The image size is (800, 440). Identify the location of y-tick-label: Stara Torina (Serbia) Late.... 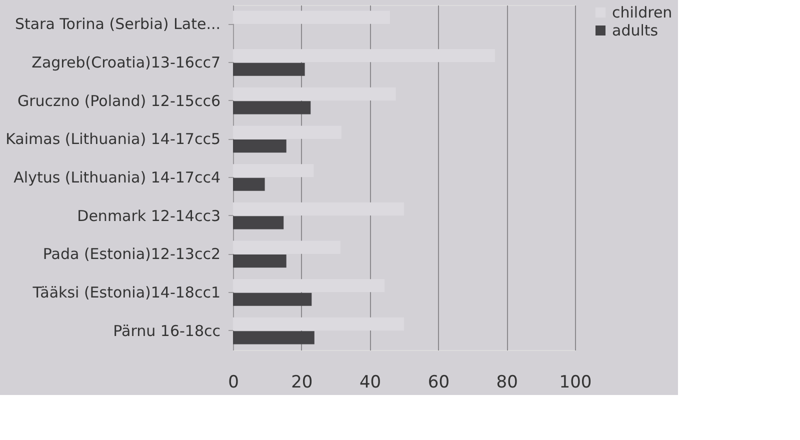
(117, 24).